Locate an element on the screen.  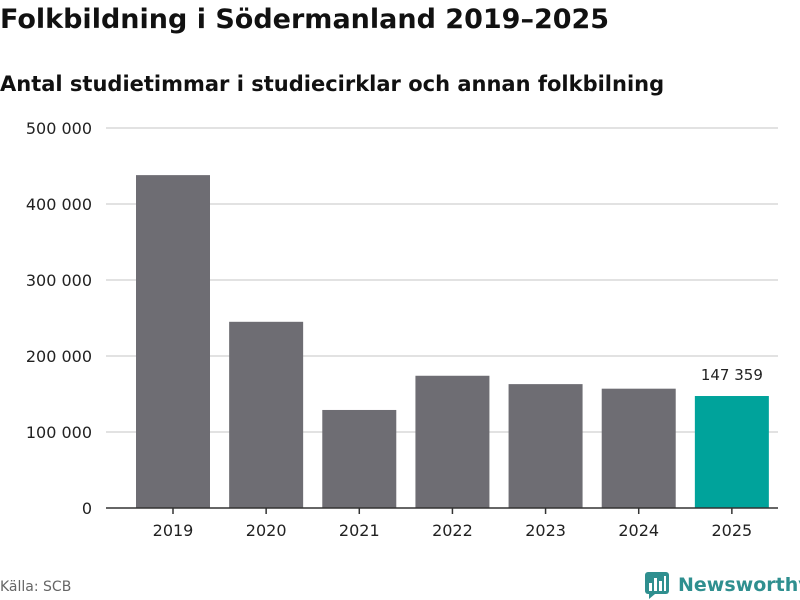
source-note: Källa: SCB is located at coordinates (36, 587).